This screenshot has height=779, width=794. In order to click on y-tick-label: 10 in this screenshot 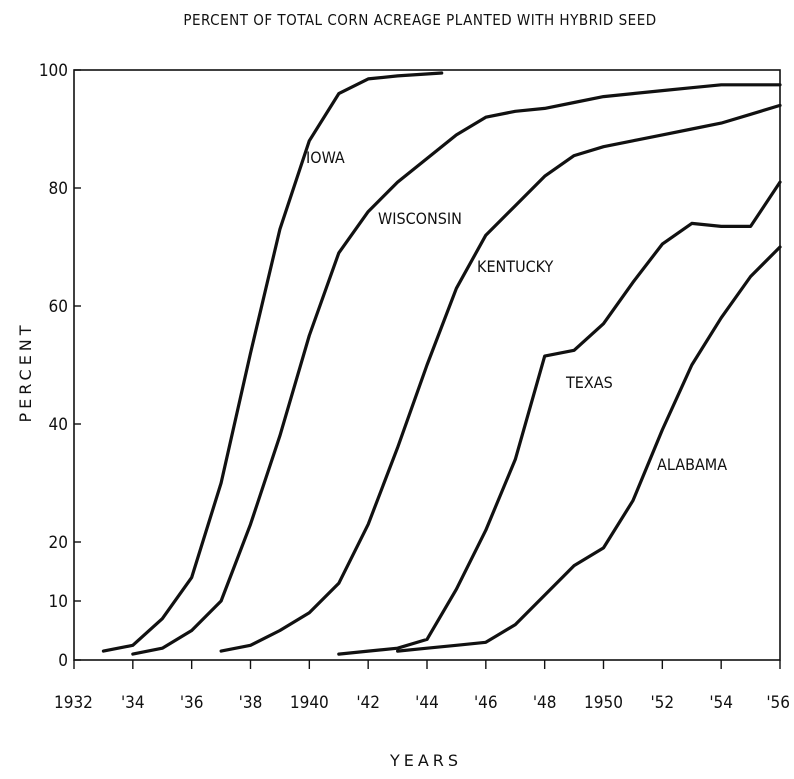, I will do `click(58, 602)`.